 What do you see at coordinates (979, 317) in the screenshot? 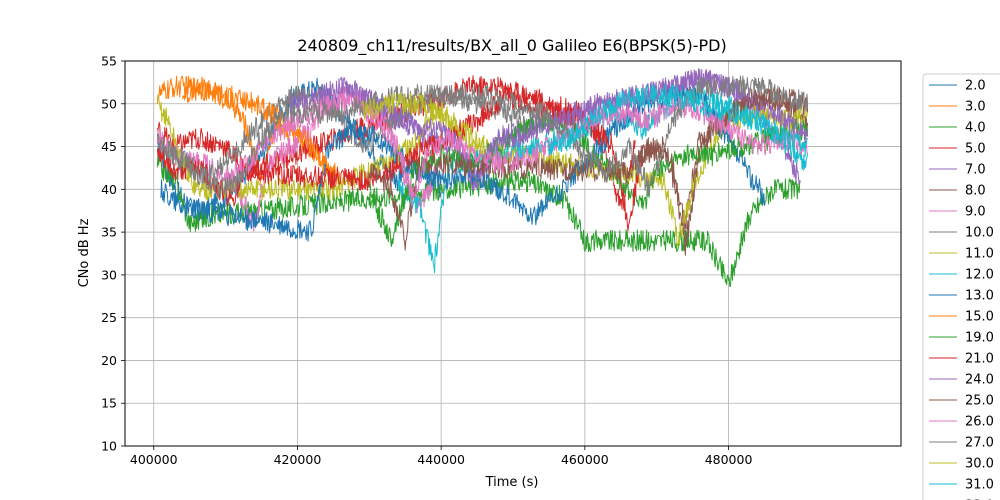
I see `legend-label: 15.0` at bounding box center [979, 317].